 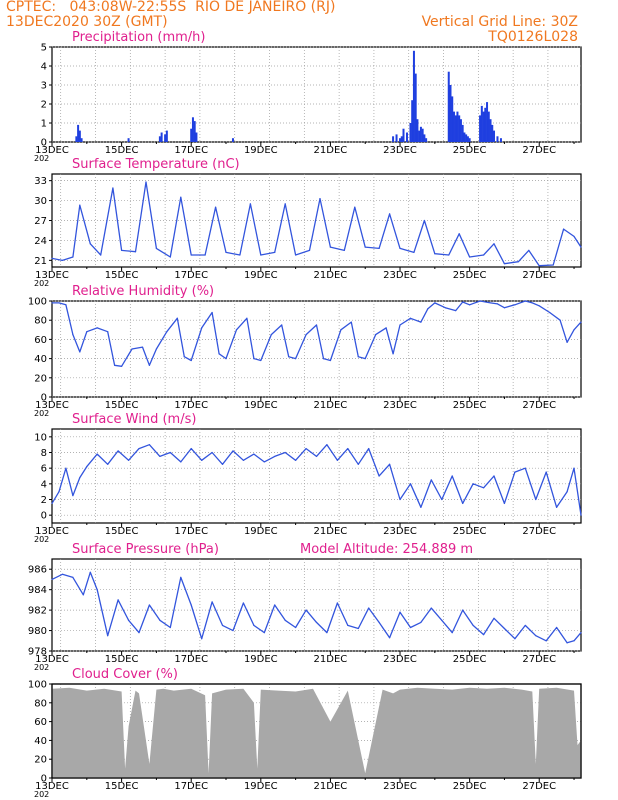 What do you see at coordinates (125, 674) in the screenshot?
I see `panel-title: Cloud Cover (%)` at bounding box center [125, 674].